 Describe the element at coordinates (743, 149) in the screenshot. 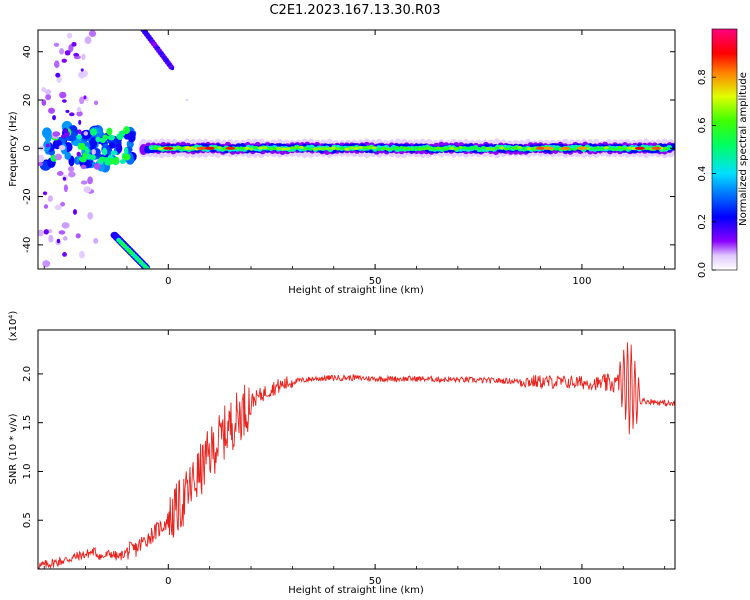

I see `colorbar-label: Normalized spectral amplitude` at that location.